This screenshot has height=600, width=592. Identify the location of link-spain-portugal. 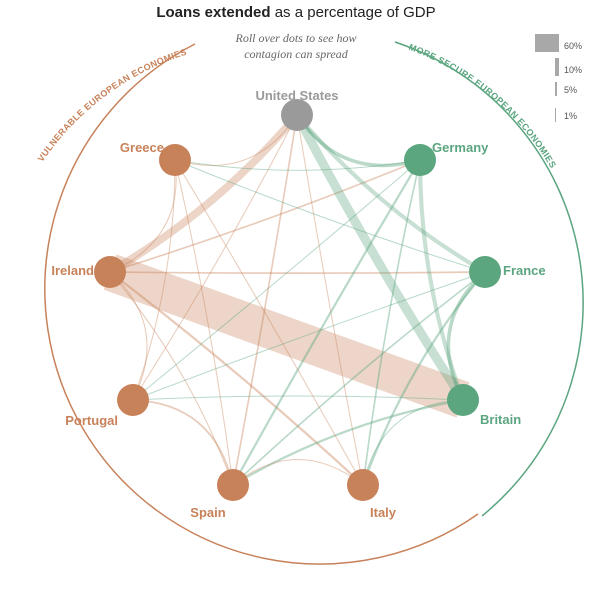
(183, 442).